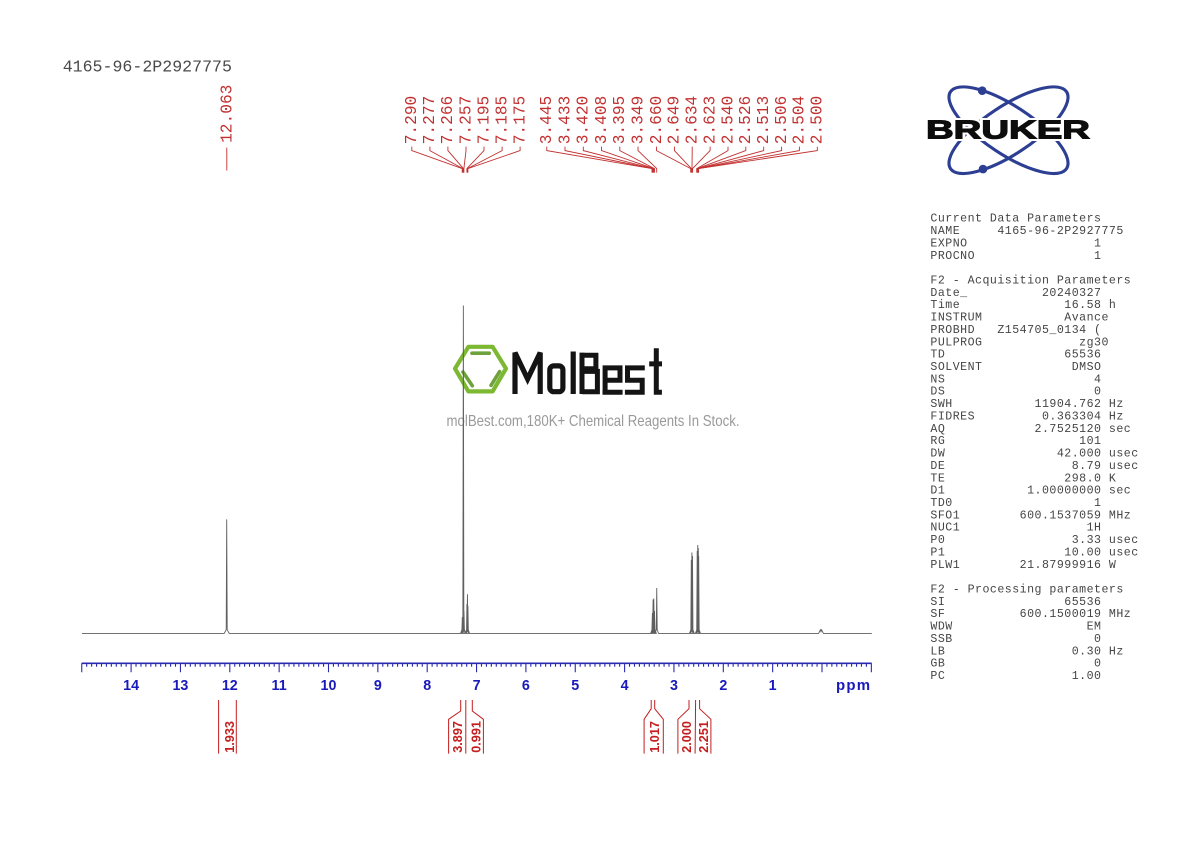 Image resolution: width=1190 pixels, height=842 pixels. I want to click on svg-text: 2.660, so click(657, 120).